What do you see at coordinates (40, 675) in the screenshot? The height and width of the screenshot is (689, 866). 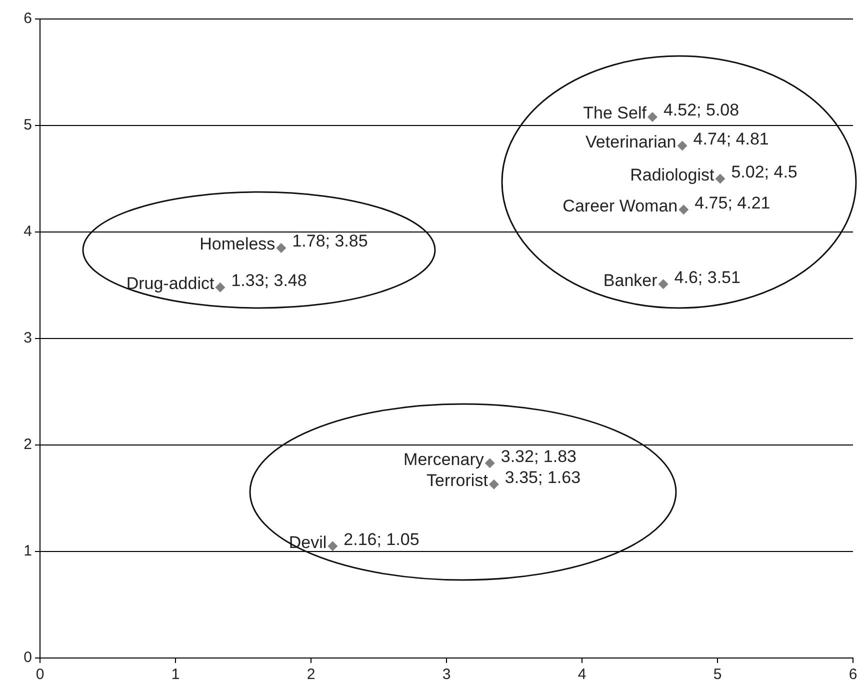 I see `x-tick-label: 0` at bounding box center [40, 675].